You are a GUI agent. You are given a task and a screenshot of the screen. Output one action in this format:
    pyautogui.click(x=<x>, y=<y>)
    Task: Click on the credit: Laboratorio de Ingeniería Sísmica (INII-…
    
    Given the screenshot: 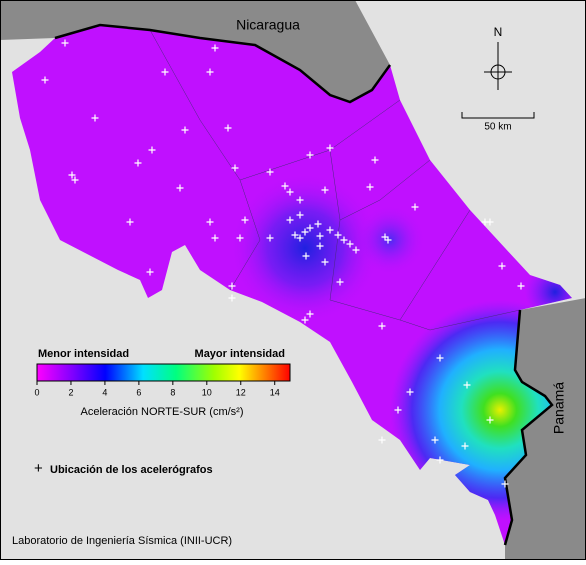 What is the action you would take?
    pyautogui.click(x=122, y=541)
    